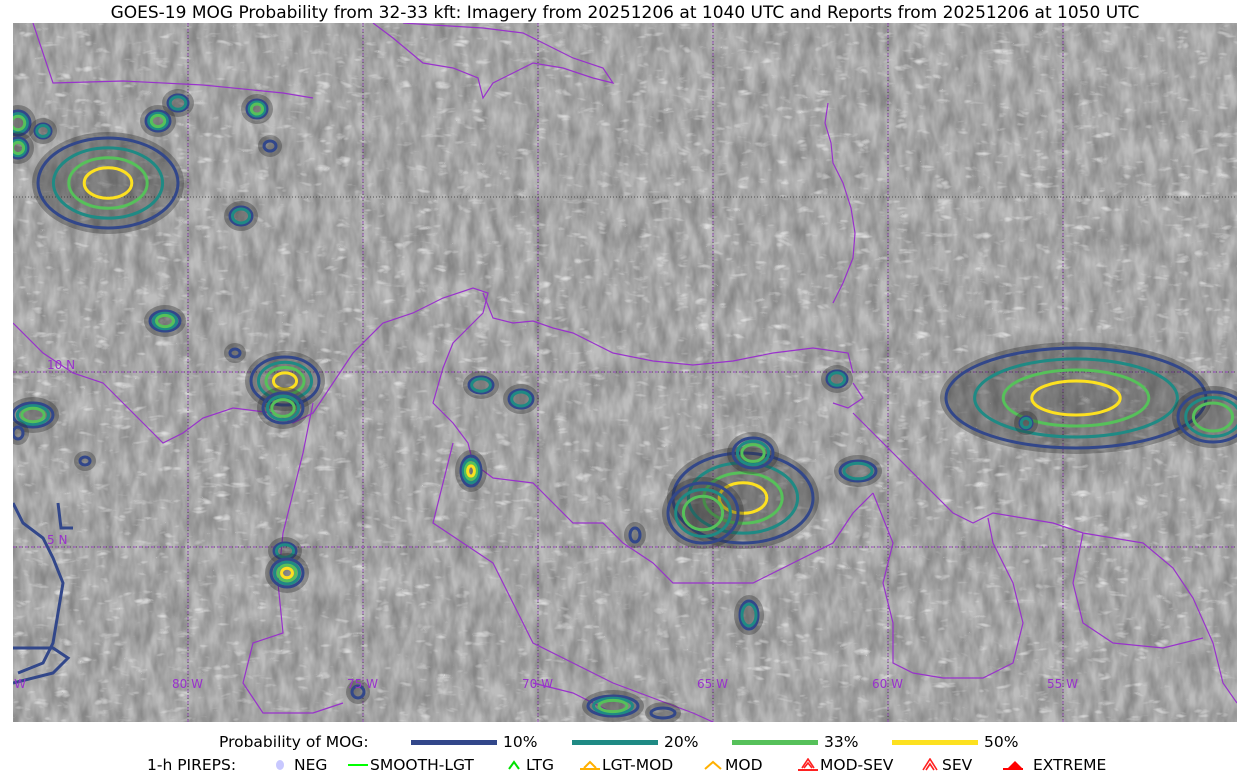 This screenshot has width=1250, height=782. Describe the element at coordinates (775, 742) in the screenshot. I see `legend-line-33pct` at that location.